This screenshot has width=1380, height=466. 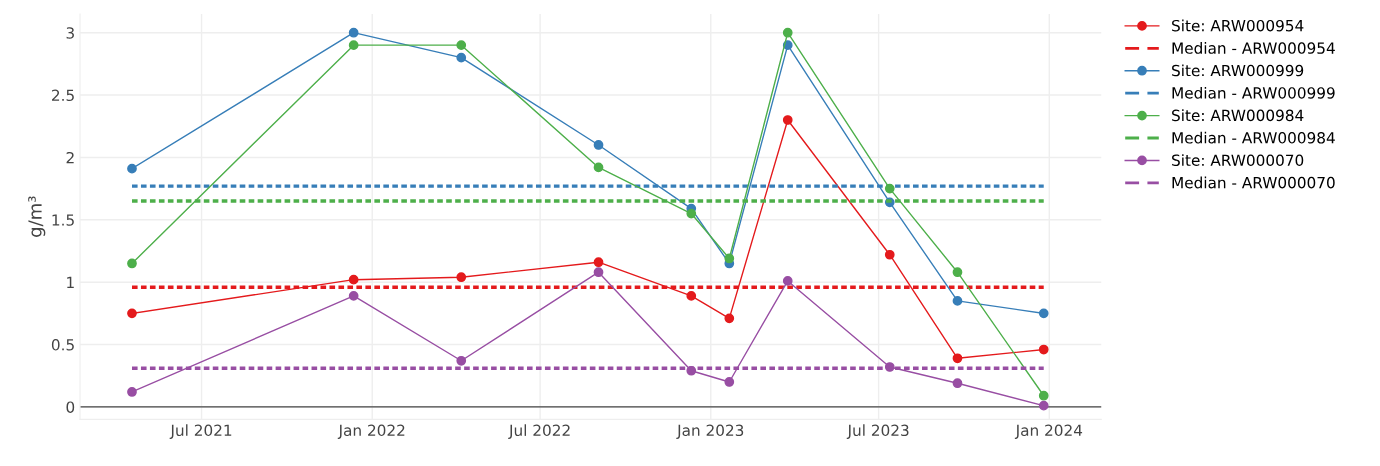 What do you see at coordinates (63, 220) in the screenshot?
I see `y-tick-label: 1.5` at bounding box center [63, 220].